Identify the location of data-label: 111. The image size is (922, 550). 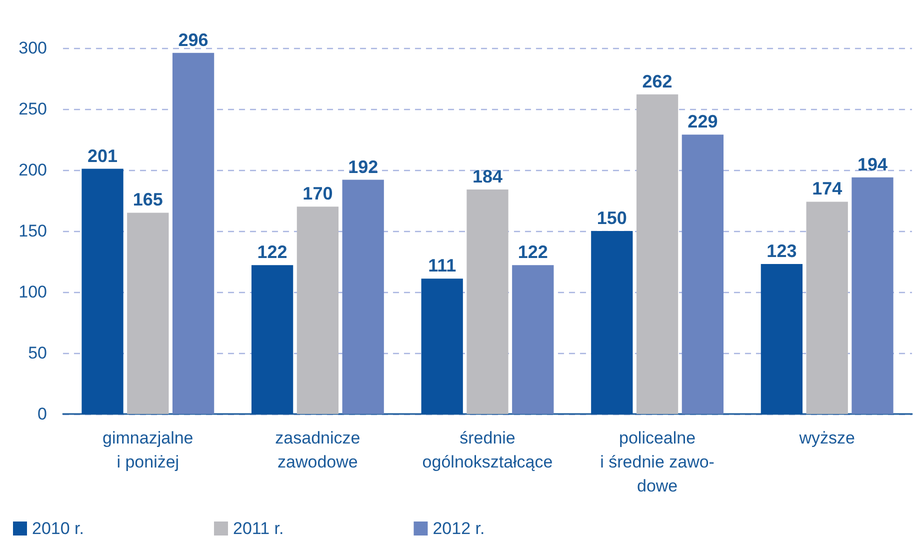
(442, 266).